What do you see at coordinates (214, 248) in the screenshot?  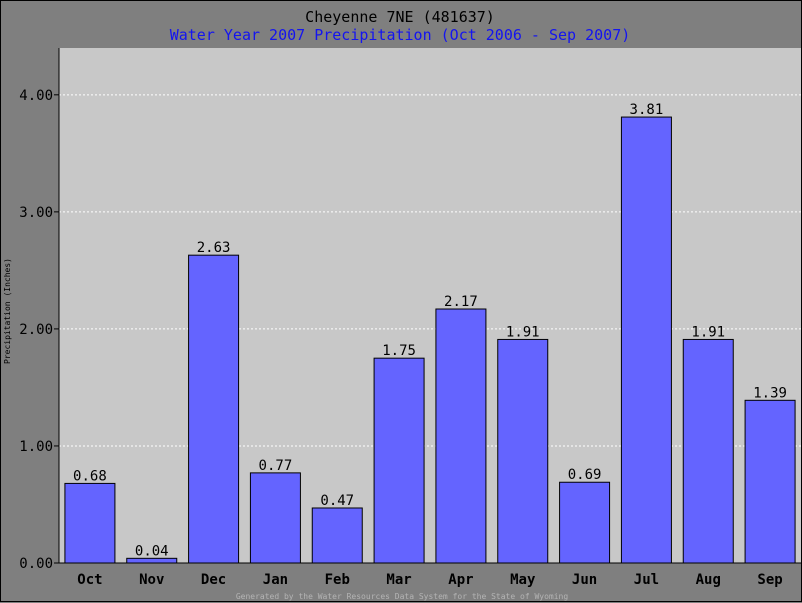 I see `bar-value-label: 2.63` at bounding box center [214, 248].